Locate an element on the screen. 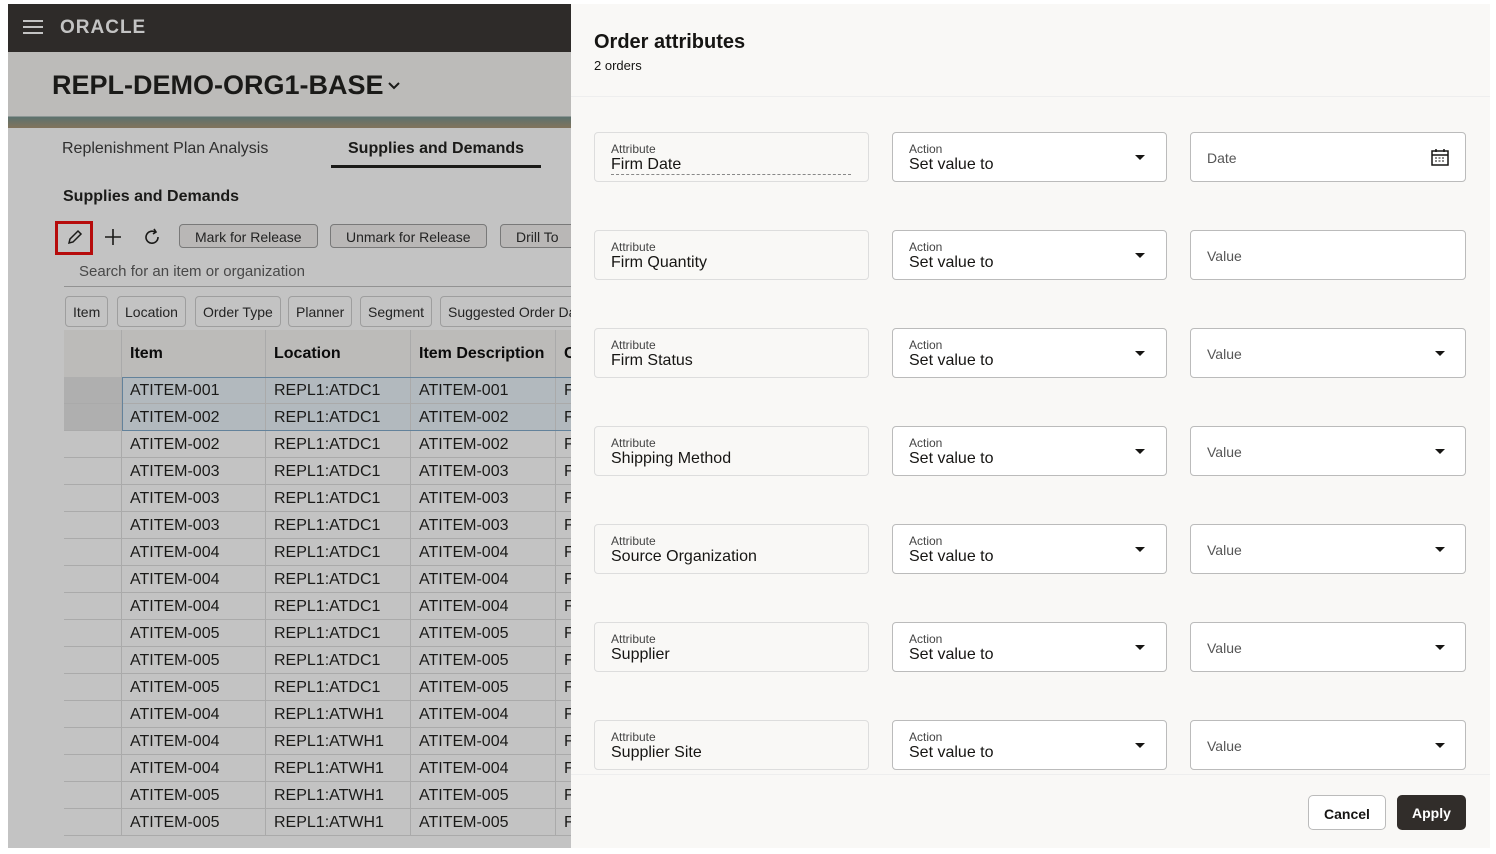  edit-highlight is located at coordinates (74, 238).